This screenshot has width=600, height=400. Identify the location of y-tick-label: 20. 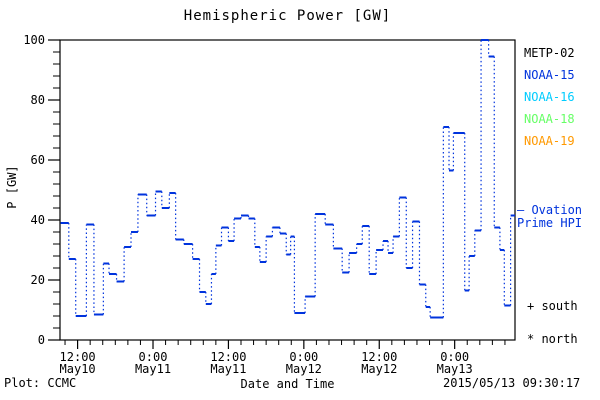
(38, 280).